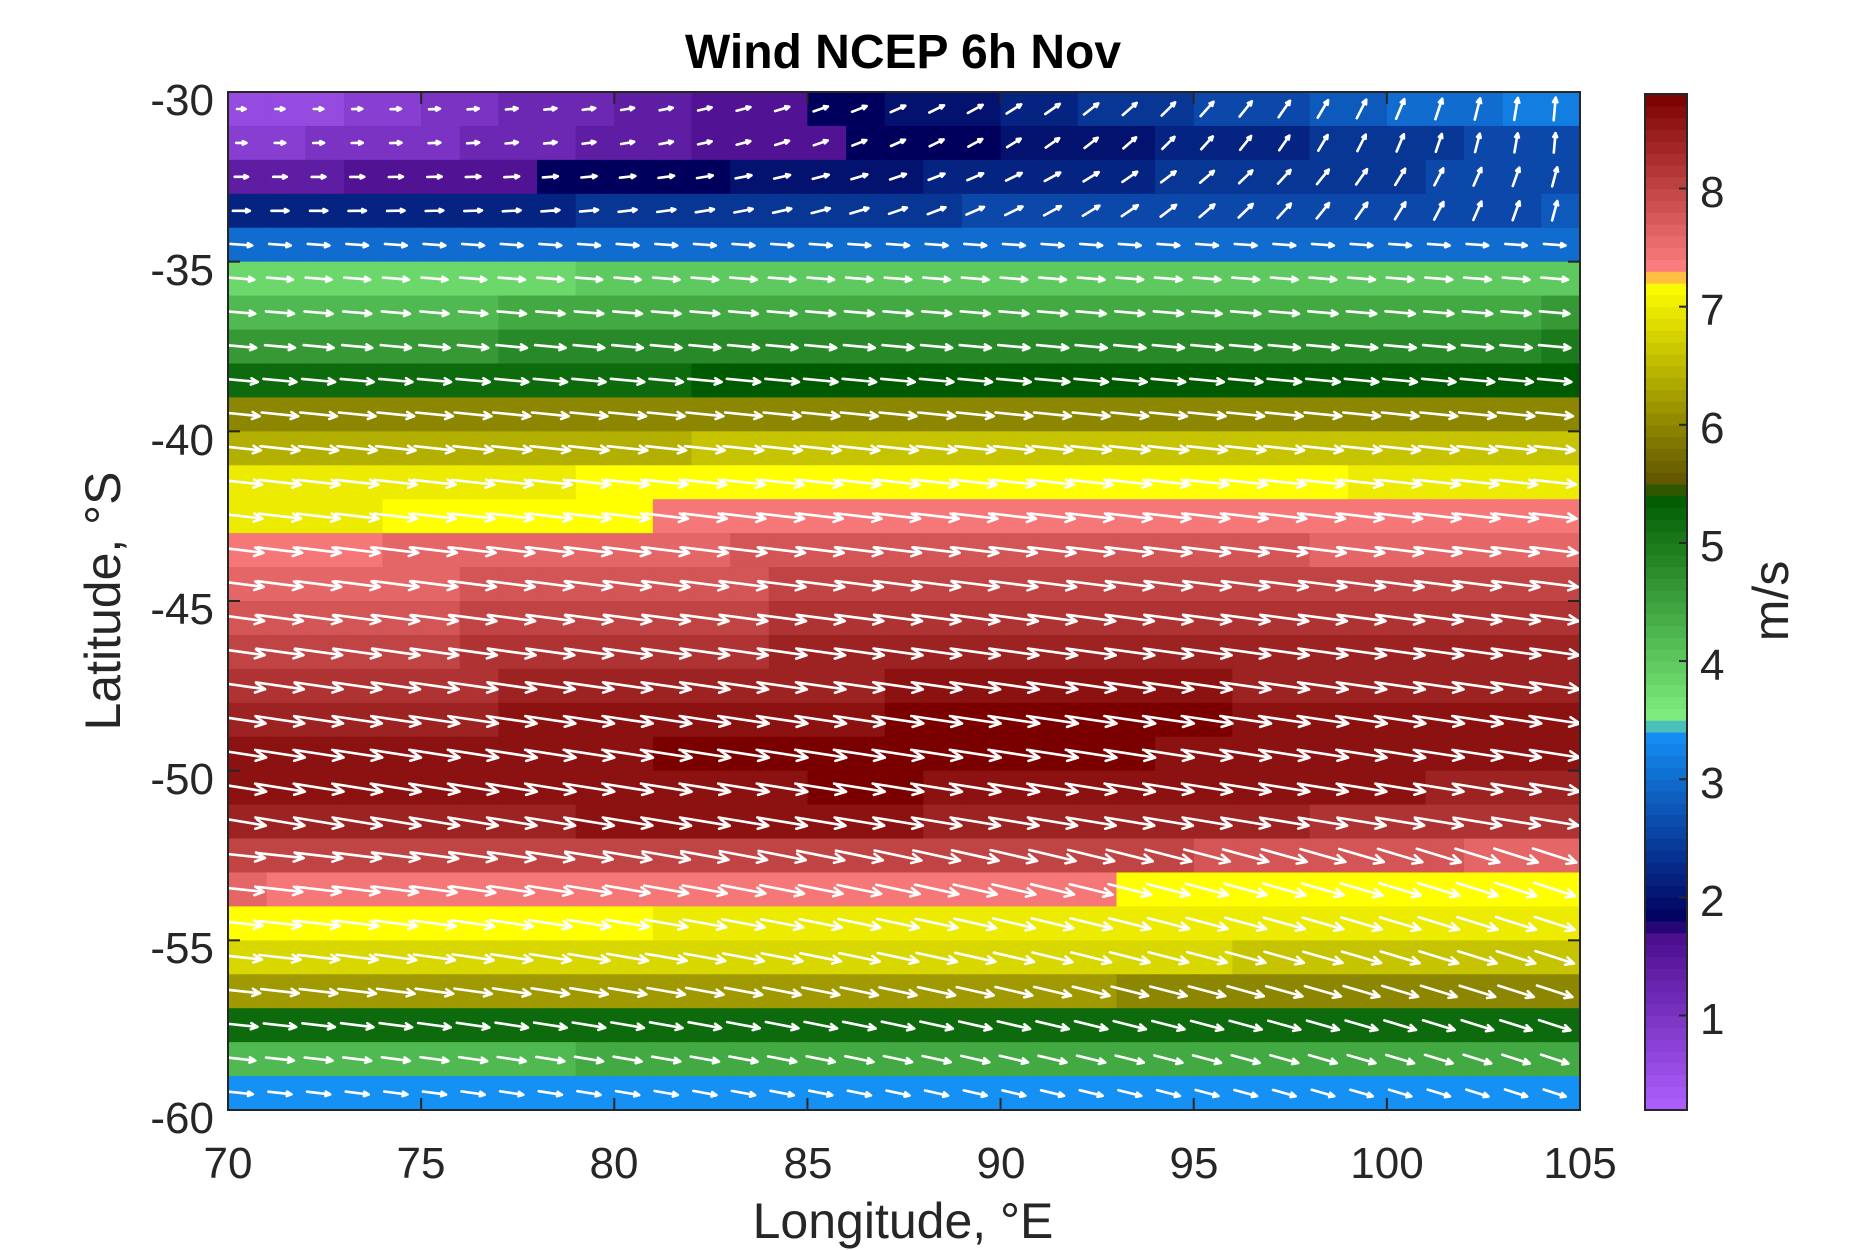  What do you see at coordinates (228, 1163) in the screenshot?
I see `x-tick-70: 70` at bounding box center [228, 1163].